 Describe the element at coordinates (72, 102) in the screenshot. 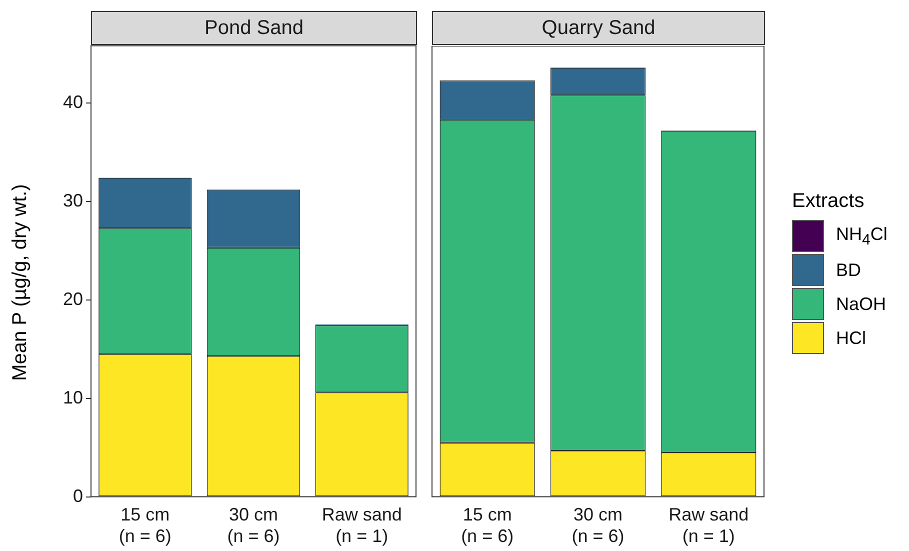

I see `y-tick-label: 40` at that location.